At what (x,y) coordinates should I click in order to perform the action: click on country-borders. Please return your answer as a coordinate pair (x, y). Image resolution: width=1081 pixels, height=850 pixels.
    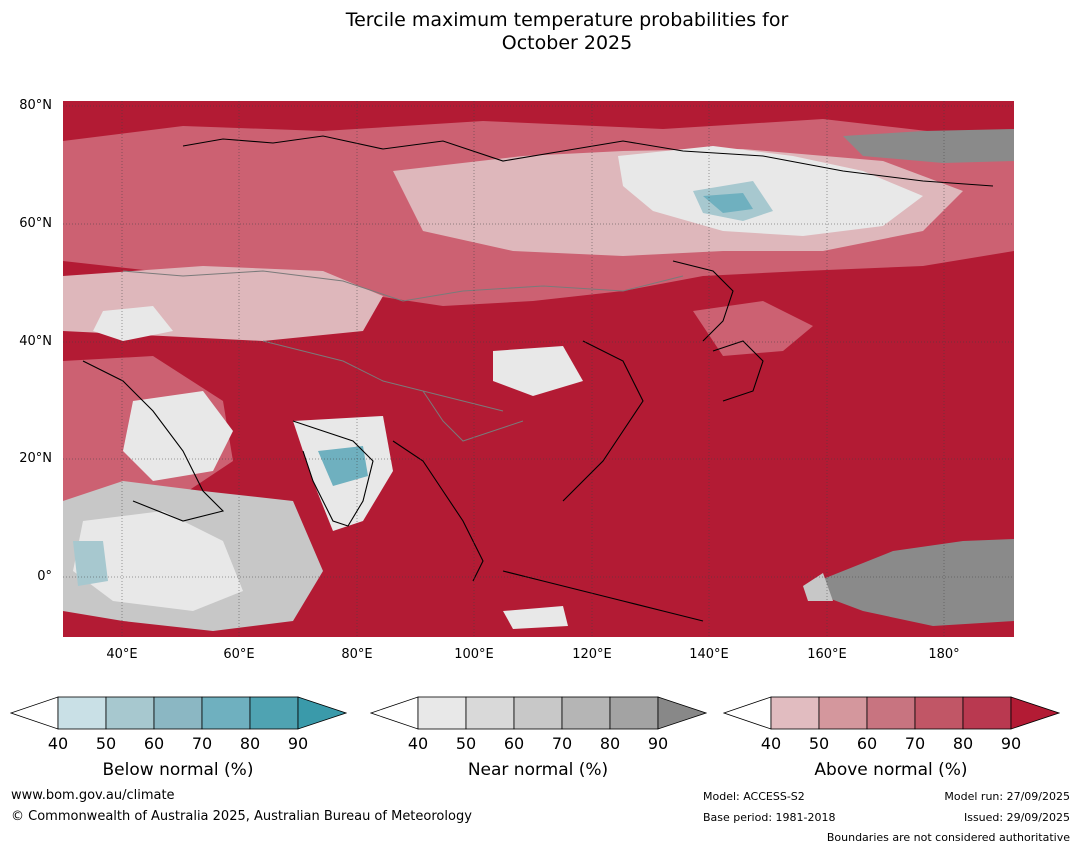
    Looking at the image, I should click on (403, 356).